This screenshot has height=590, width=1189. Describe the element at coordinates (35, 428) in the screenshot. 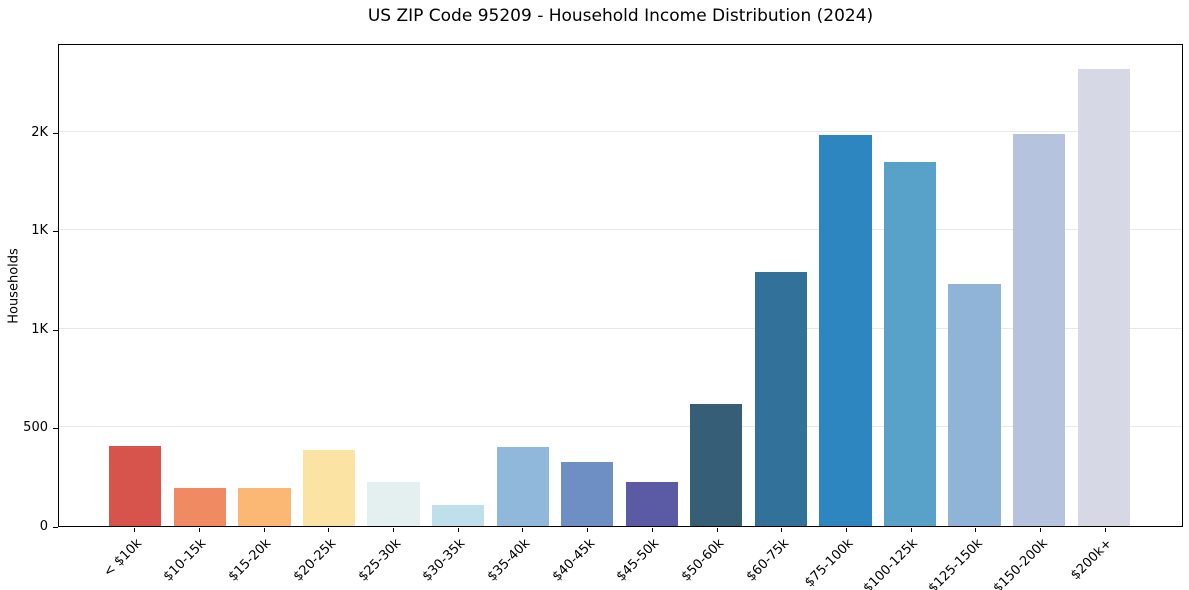

I see `y-tick-label: 500` at that location.